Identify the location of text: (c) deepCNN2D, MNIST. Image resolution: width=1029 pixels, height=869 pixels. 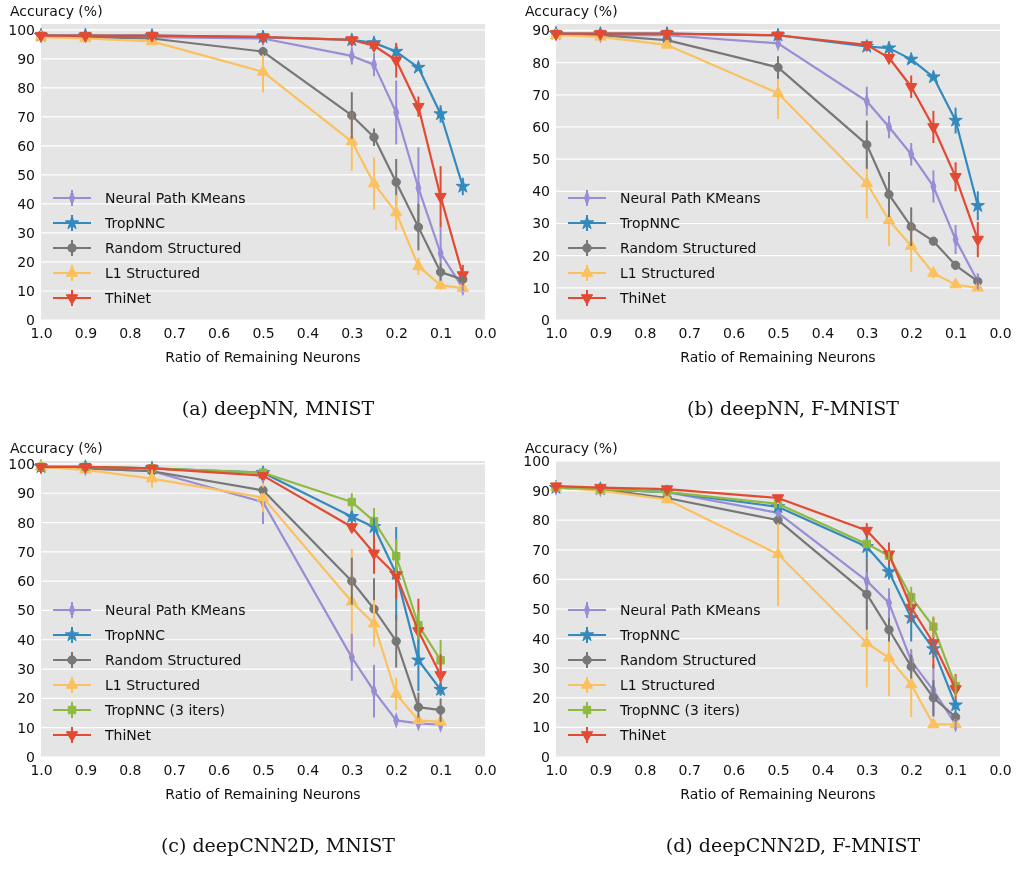
(278, 845).